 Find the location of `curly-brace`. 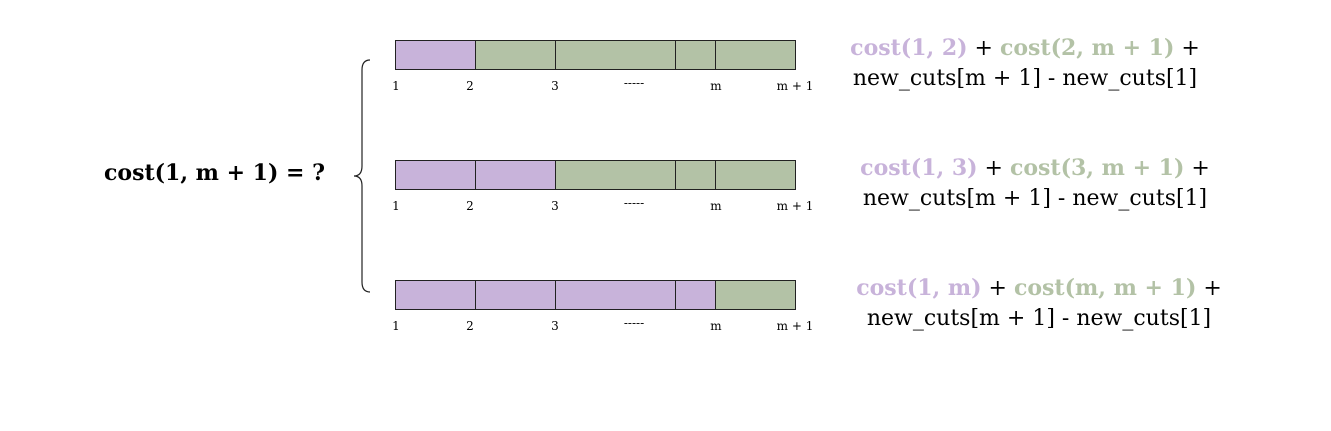

curly-brace is located at coordinates (362, 176).